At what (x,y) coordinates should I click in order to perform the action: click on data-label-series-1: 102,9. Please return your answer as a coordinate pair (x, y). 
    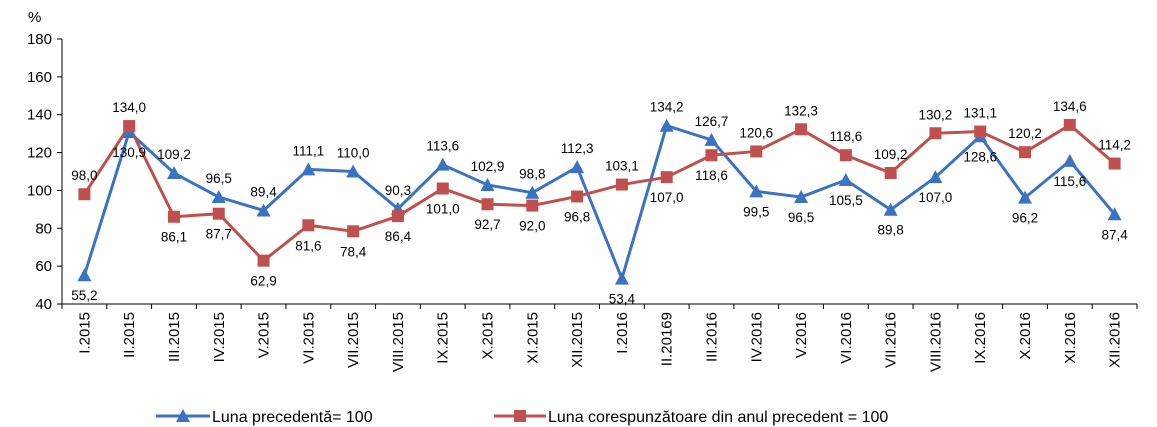
    Looking at the image, I should click on (488, 166).